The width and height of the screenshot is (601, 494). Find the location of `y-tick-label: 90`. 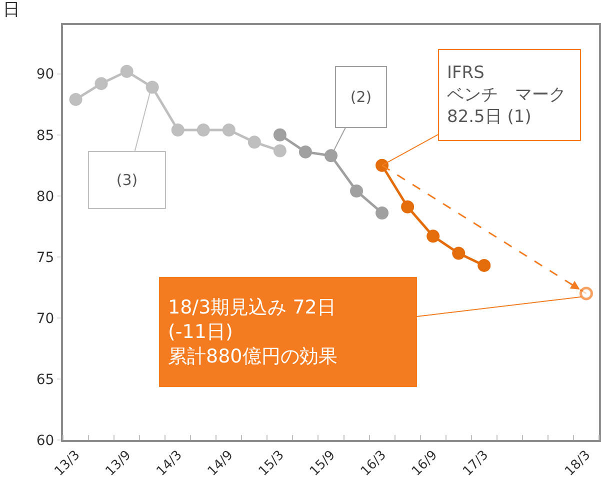

y-tick-label: 90 is located at coordinates (45, 74).